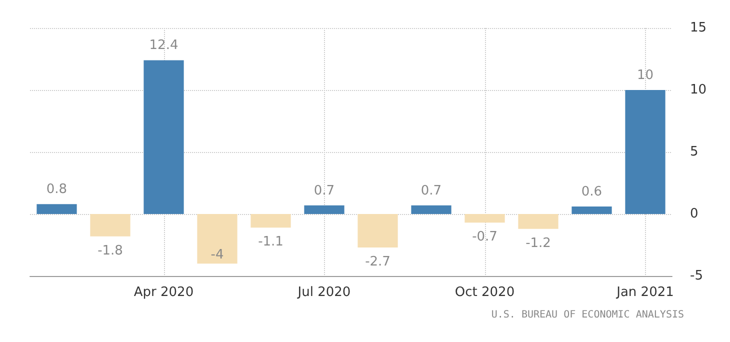 This screenshot has width=730, height=342. Describe the element at coordinates (271, 242) in the screenshot. I see `data-label: -1.1` at that location.